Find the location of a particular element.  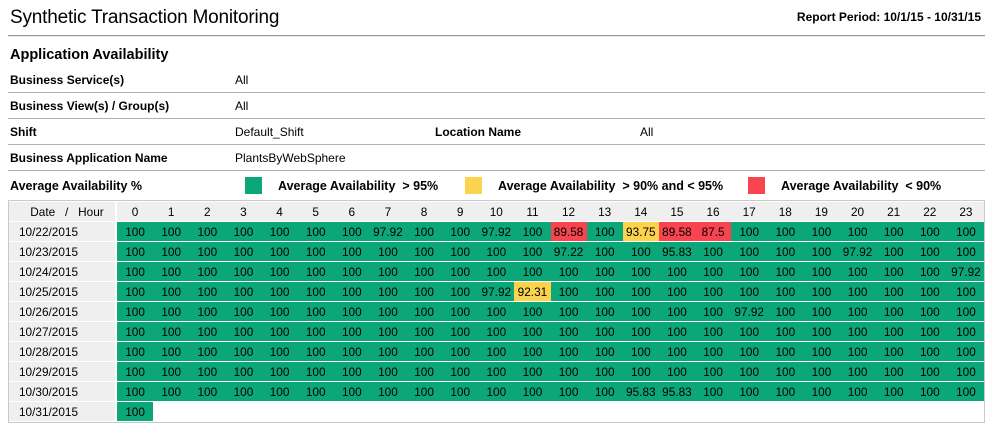

location-name-label: Location Name is located at coordinates (478, 131).